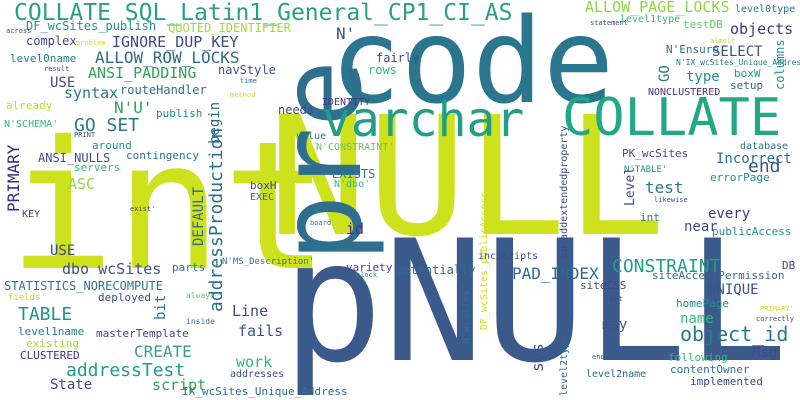 This screenshot has height=400, width=800. What do you see at coordinates (738, 62) in the screenshot?
I see `word-n-ix-wcsites: N'IX_wcSites_Unique_Address'` at bounding box center [738, 62].